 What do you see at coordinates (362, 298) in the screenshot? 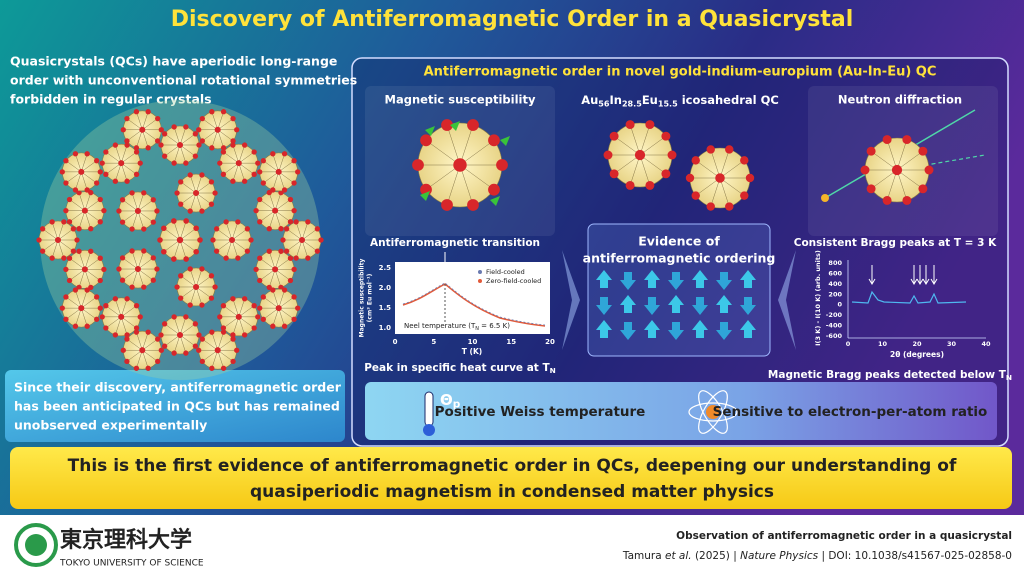
I see `y-axis-label: Magnetic susceptibility` at bounding box center [362, 298].